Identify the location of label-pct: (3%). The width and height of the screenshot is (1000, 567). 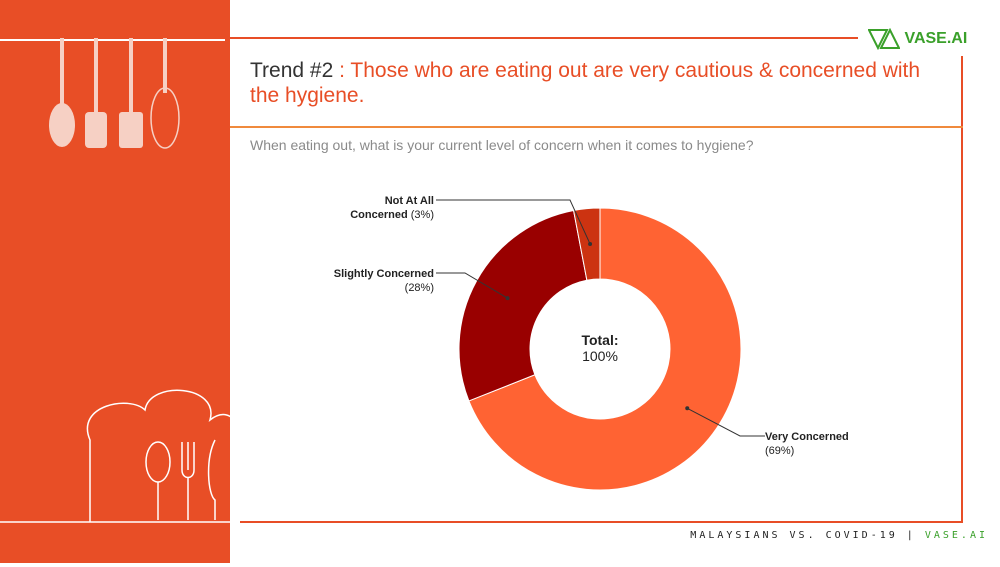
(422, 215).